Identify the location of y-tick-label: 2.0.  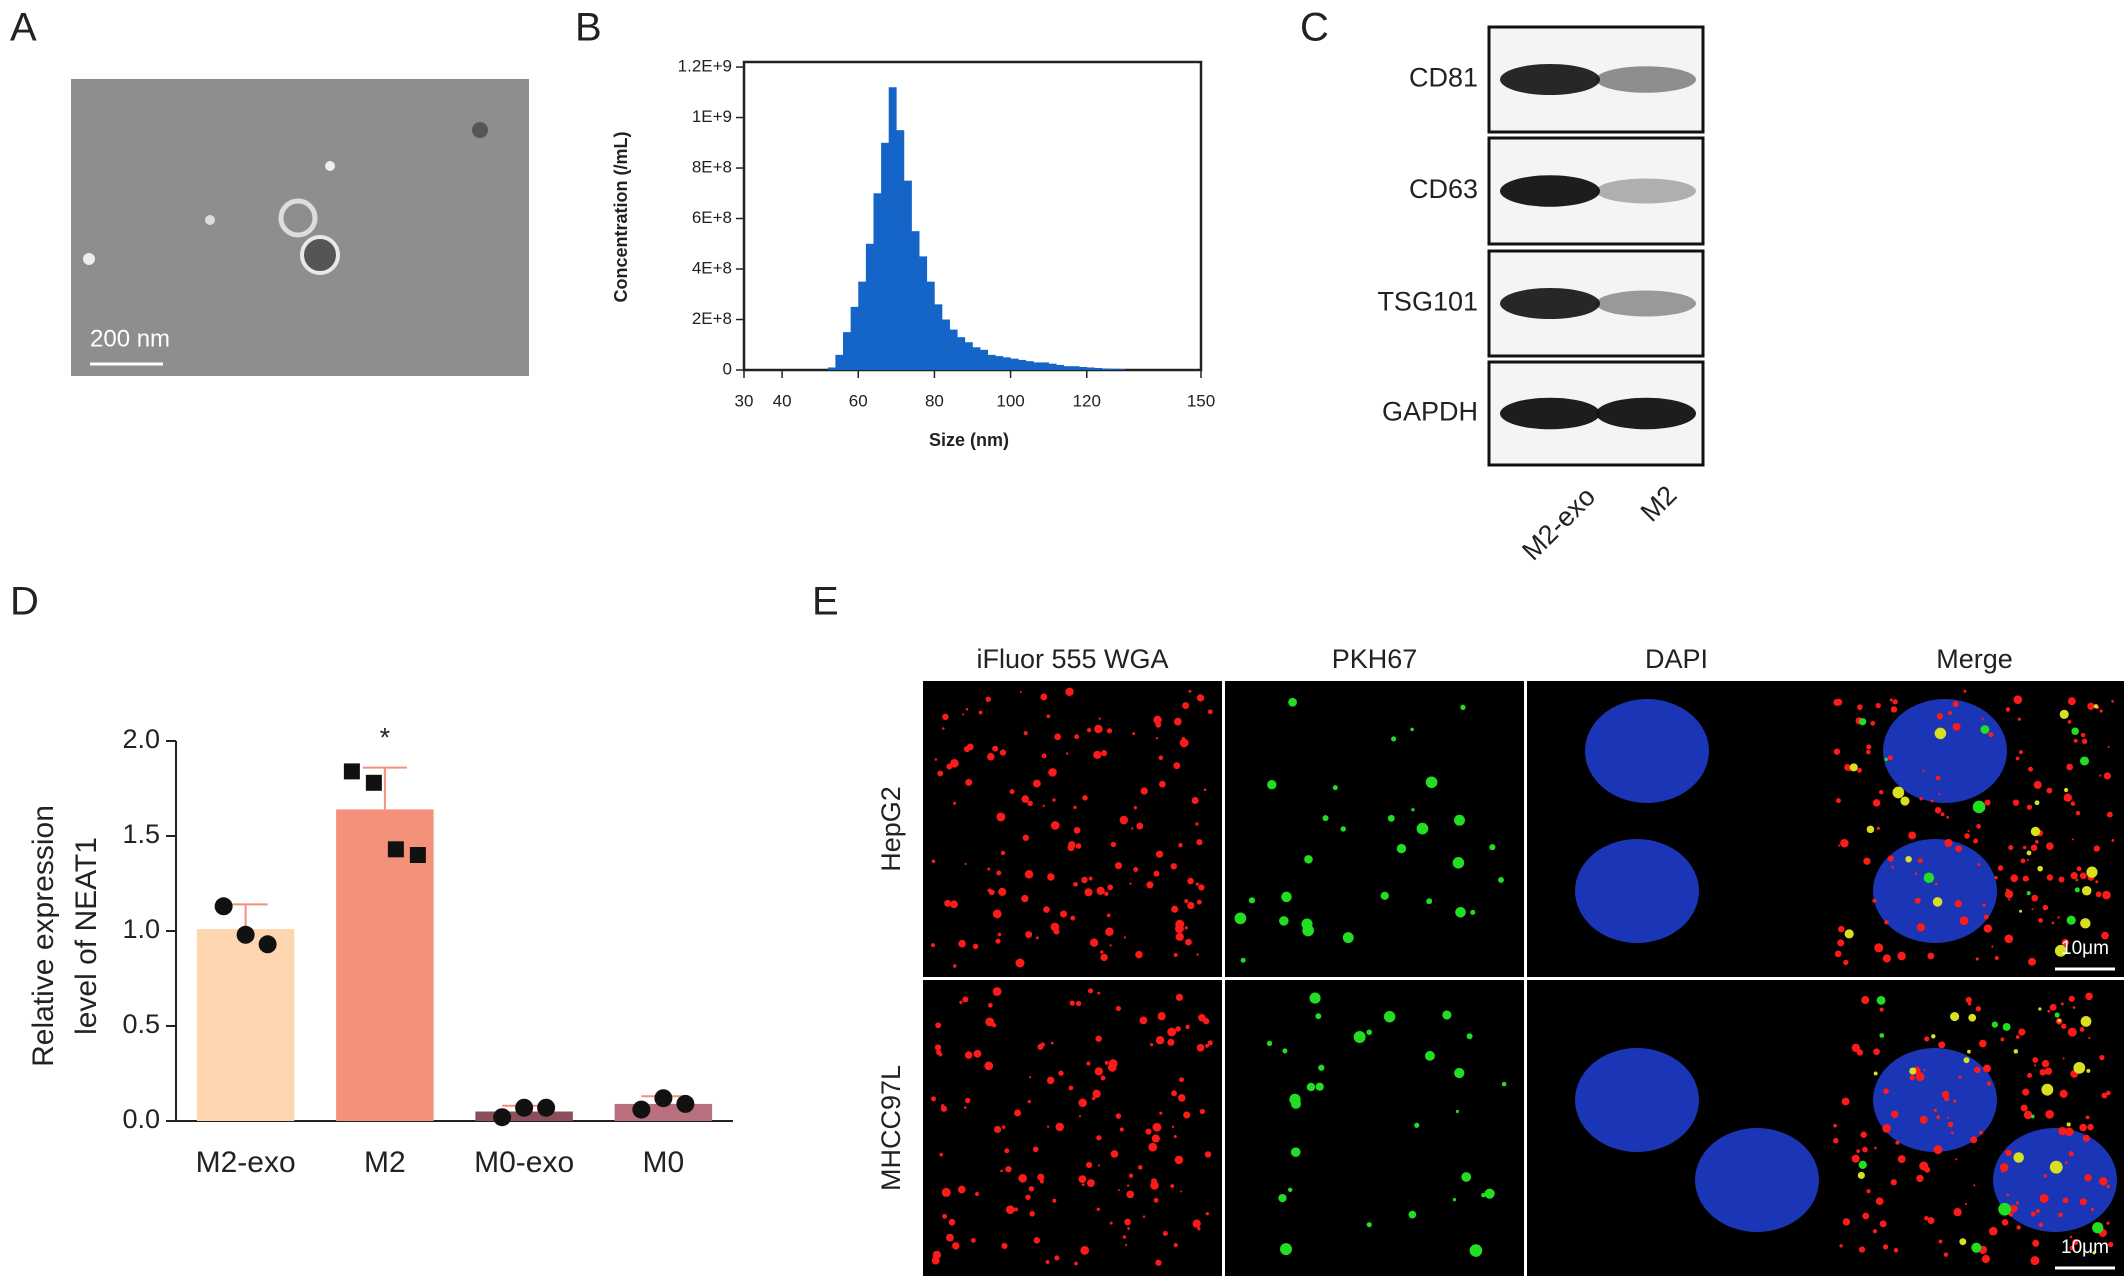
(141, 739).